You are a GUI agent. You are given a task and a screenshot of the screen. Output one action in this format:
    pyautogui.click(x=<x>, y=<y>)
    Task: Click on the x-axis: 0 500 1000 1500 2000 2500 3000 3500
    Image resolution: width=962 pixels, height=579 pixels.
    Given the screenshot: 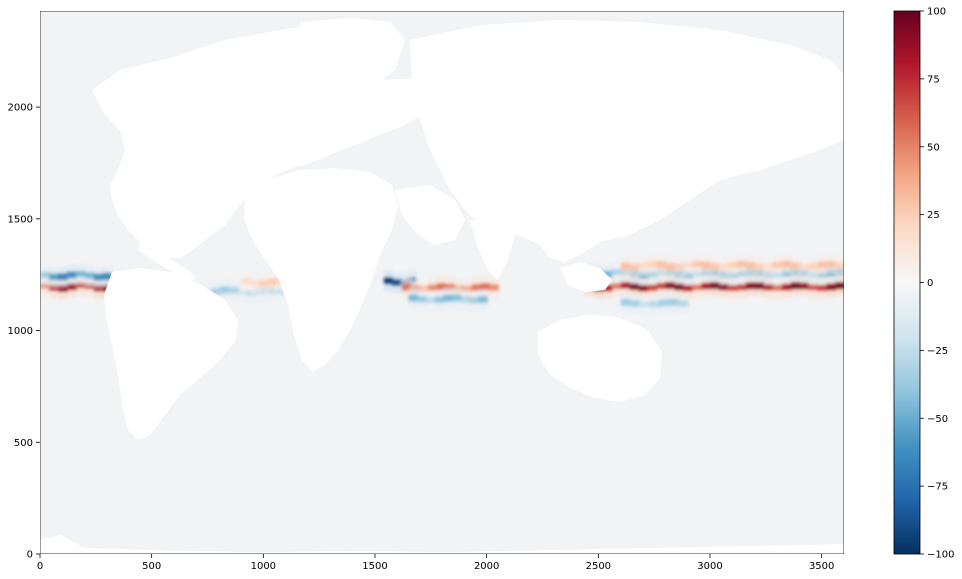 What is the action you would take?
    pyautogui.click(x=435, y=563)
    